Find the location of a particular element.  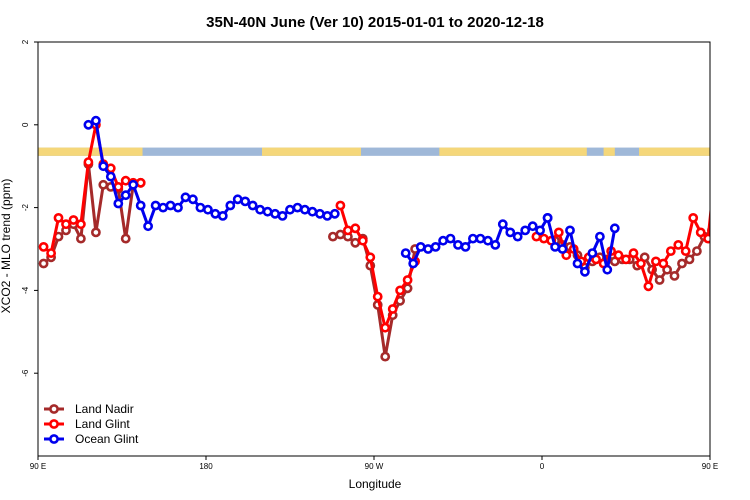

legend-label-land-nadir: Land Nadir is located at coordinates (104, 409).